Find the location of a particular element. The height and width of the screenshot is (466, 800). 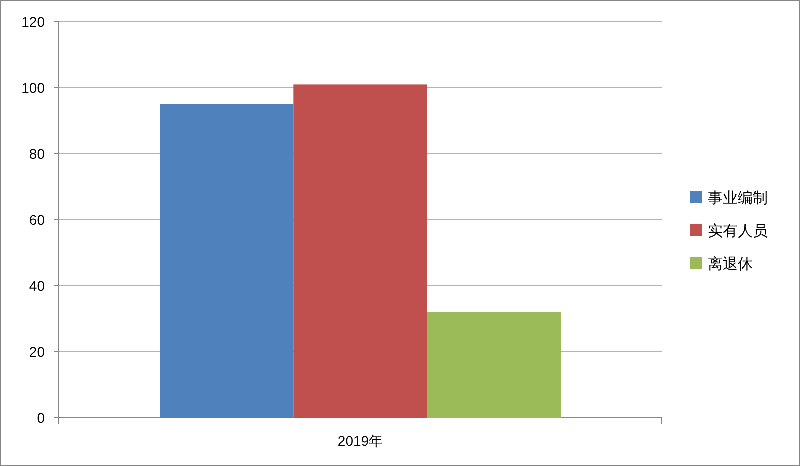

legend-label: 实有人员 is located at coordinates (738, 231).